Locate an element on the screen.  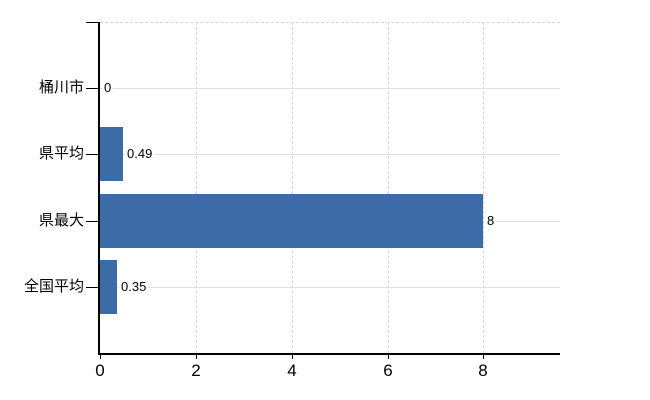
bar-value-label: 0.35 is located at coordinates (134, 287).